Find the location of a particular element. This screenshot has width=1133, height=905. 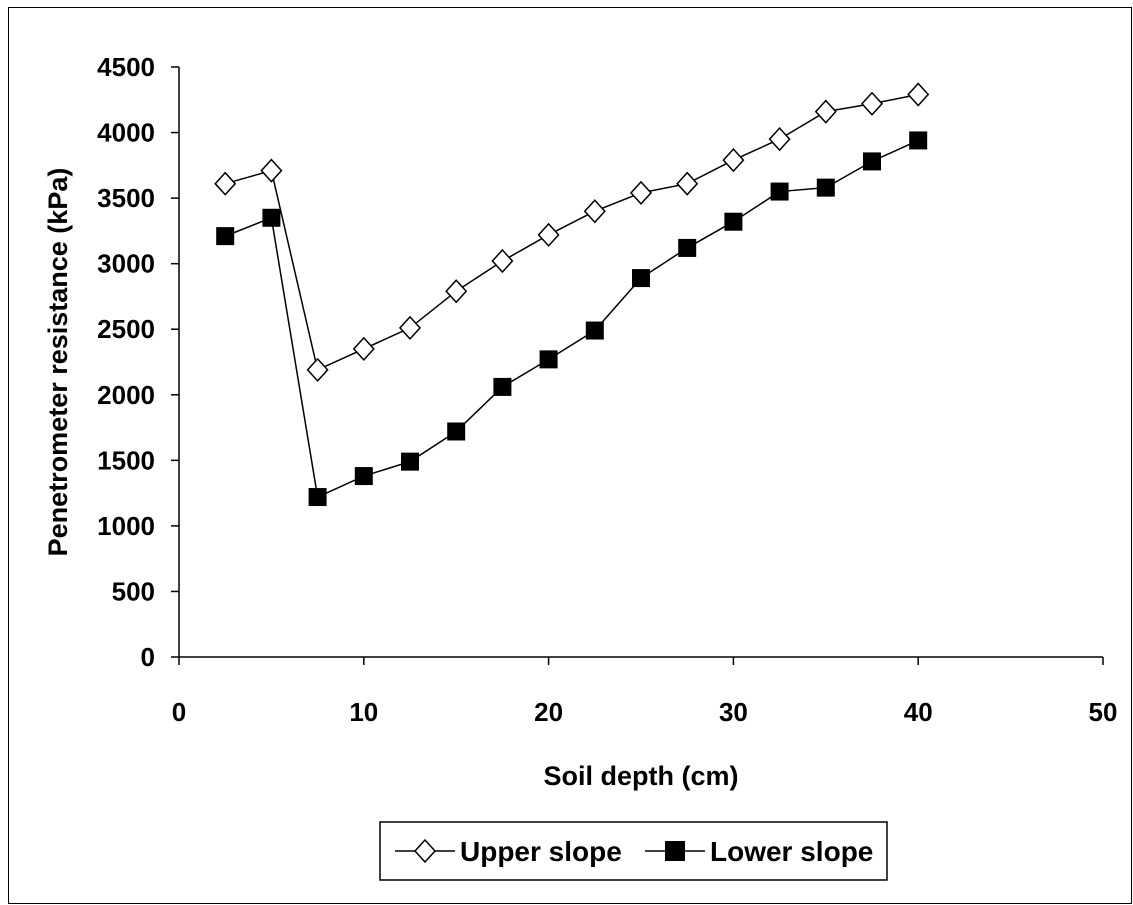

legend-lower-square-icon is located at coordinates (675, 851).